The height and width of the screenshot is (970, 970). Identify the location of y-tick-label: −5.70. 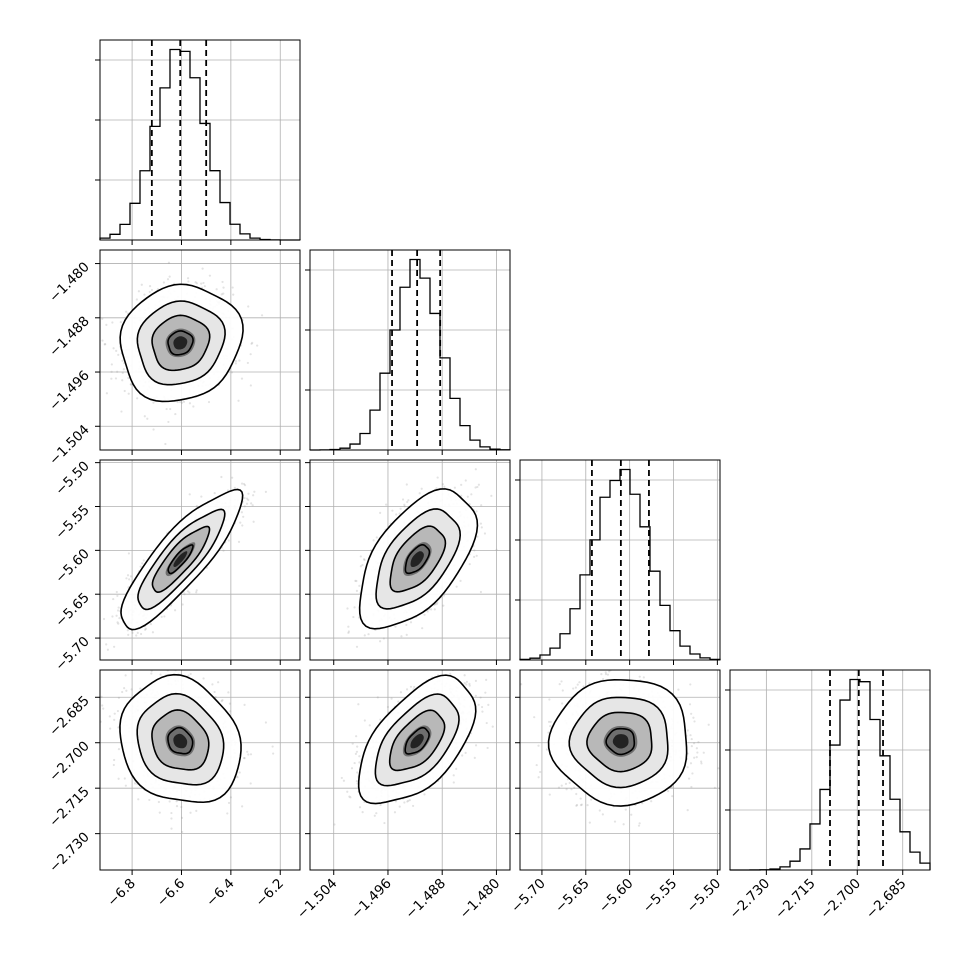
(72, 654).